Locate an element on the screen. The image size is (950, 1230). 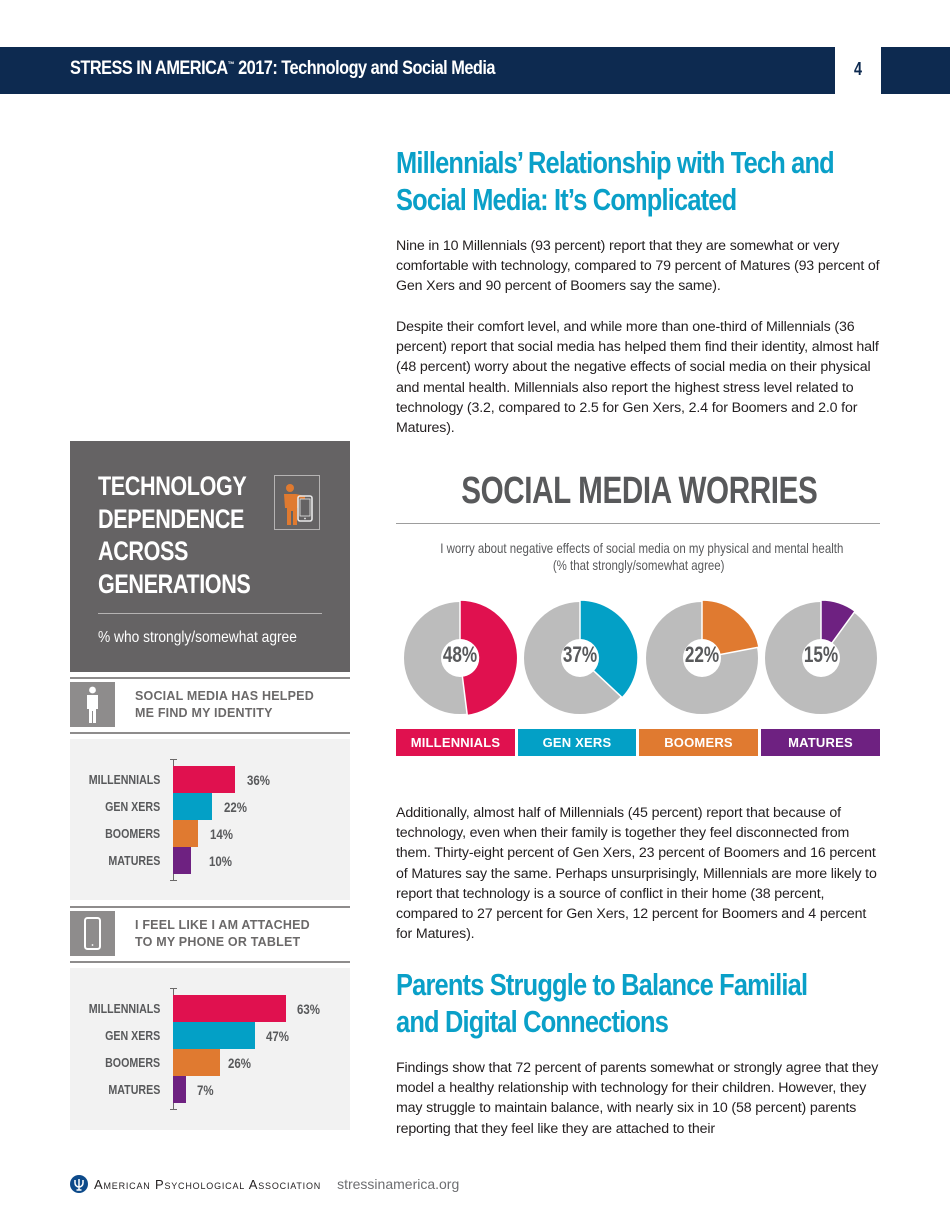
legend-gen-xers: GEN XERS is located at coordinates (577, 742).